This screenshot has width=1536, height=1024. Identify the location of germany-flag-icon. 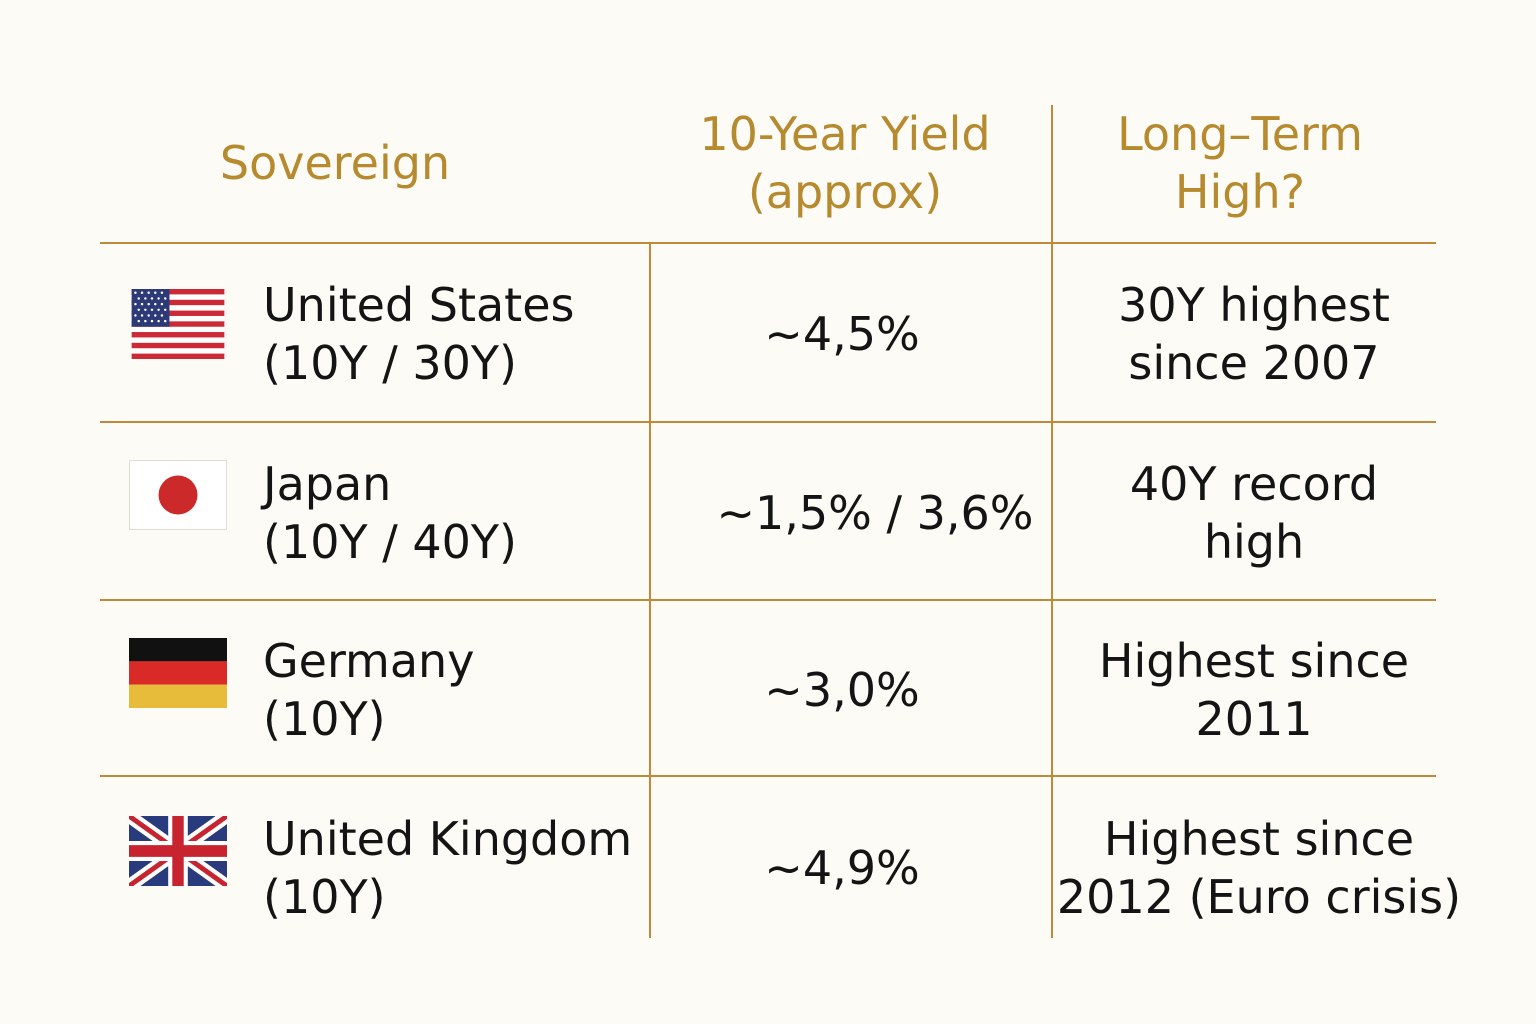
(178, 673).